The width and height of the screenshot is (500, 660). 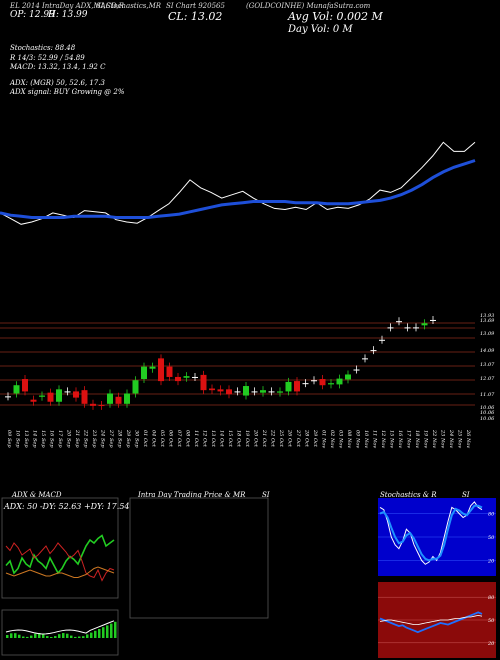 I want to click on date-label: 11 Oct, so click(x=196, y=439).